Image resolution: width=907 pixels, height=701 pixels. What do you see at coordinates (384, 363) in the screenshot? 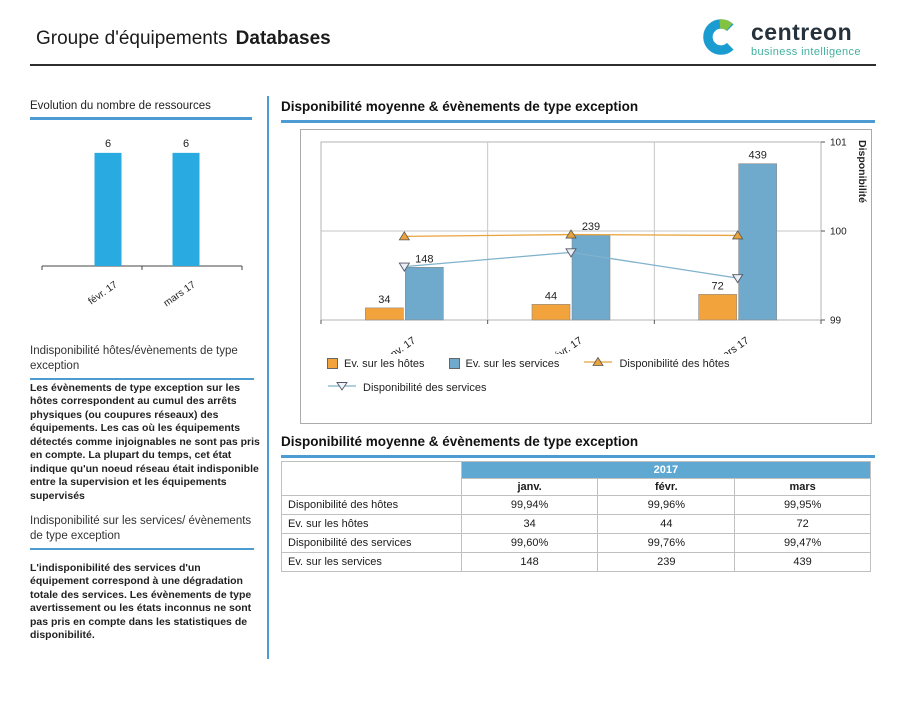
I see `legend-label: Ev. sur les hôtes` at bounding box center [384, 363].